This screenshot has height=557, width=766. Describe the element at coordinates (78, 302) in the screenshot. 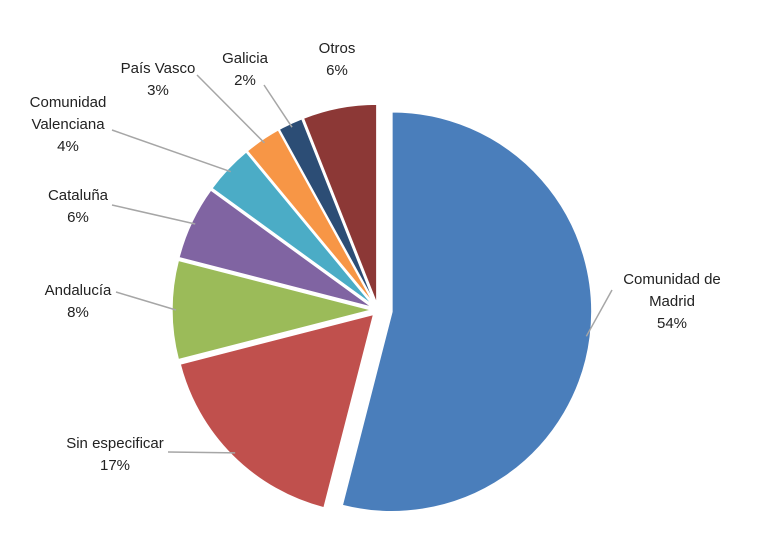

I see `slice-label: Andalucía 8%` at that location.